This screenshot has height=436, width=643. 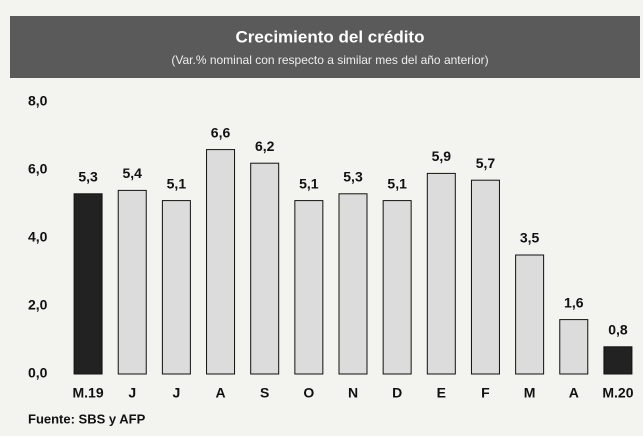 What do you see at coordinates (617, 393) in the screenshot?
I see `x-tick-label: M.20` at bounding box center [617, 393].